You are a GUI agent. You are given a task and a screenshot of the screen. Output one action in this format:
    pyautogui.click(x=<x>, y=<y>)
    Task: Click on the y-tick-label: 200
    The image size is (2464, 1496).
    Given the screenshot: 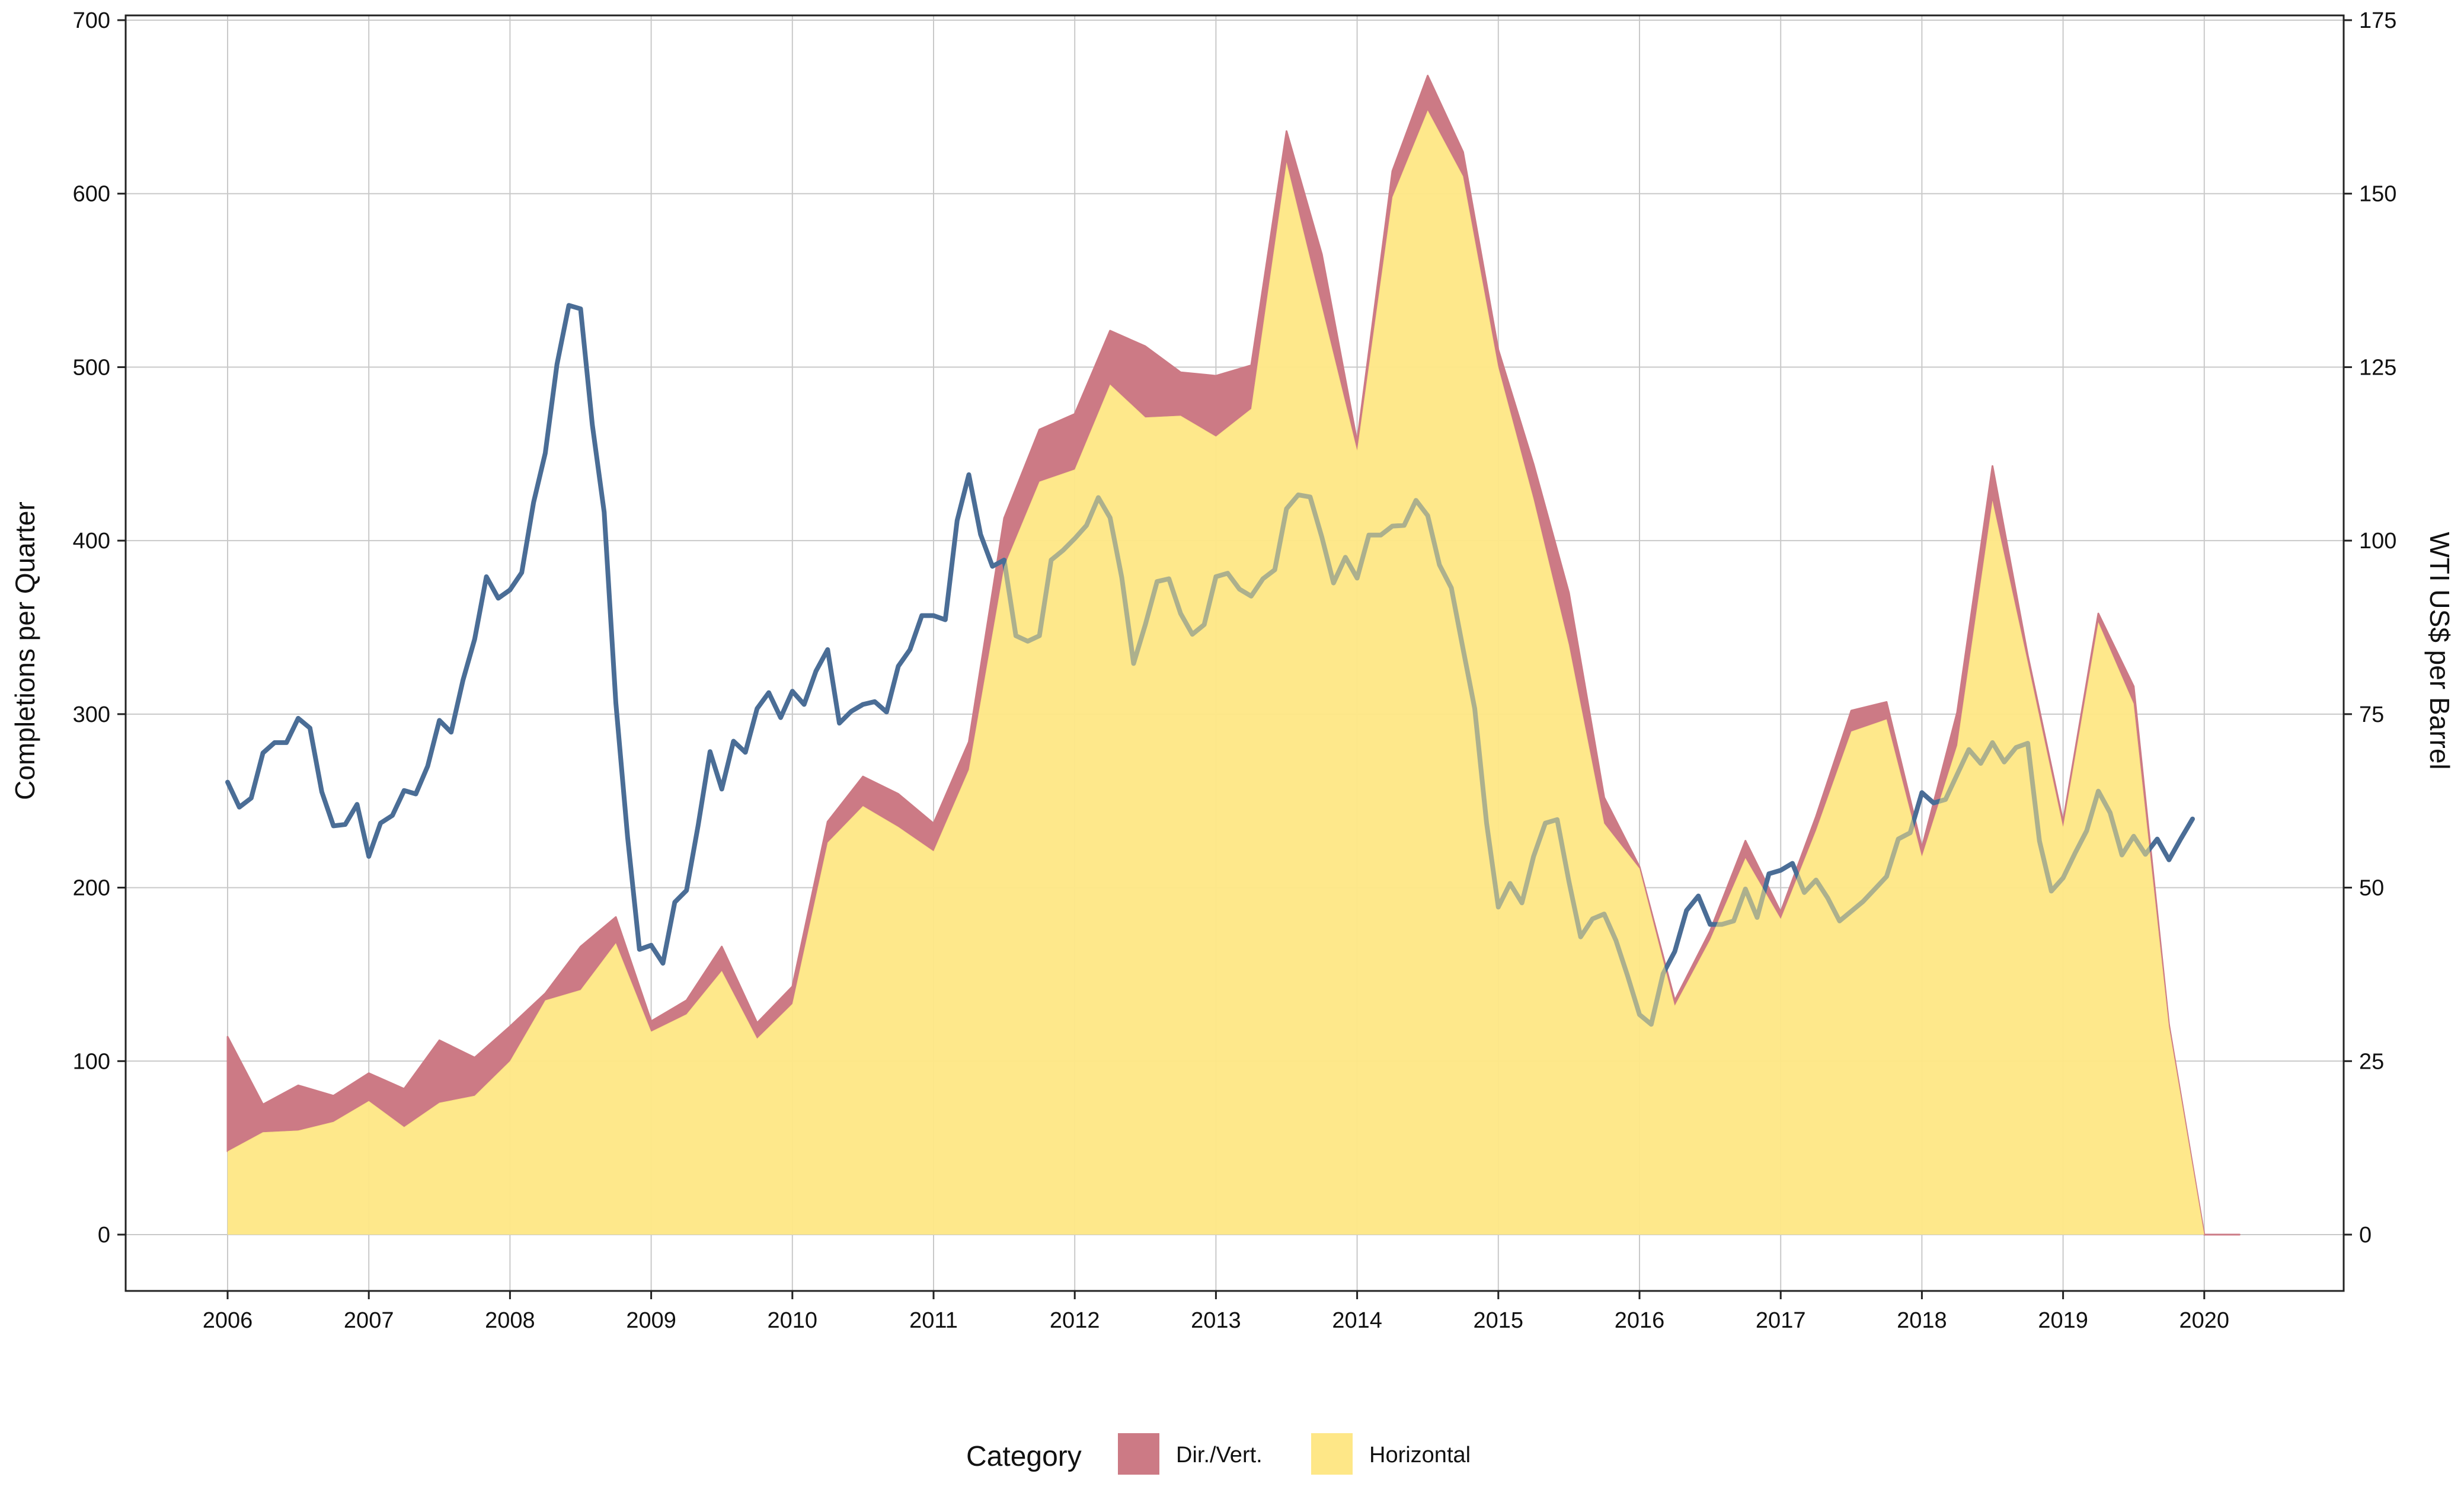 What is the action you would take?
    pyautogui.click(x=91, y=889)
    